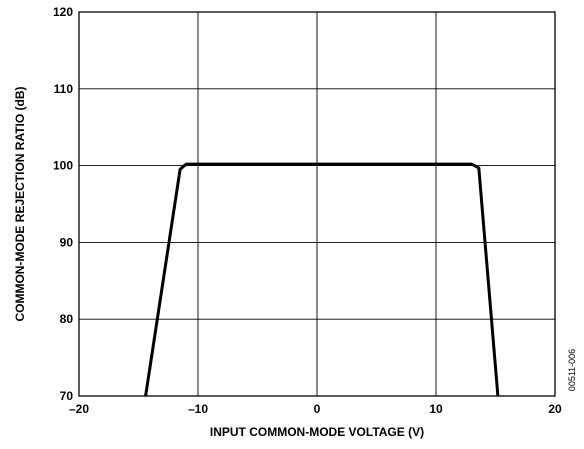 Image resolution: width=584 pixels, height=449 pixels. I want to click on x-tick-label: –20, so click(79, 409).